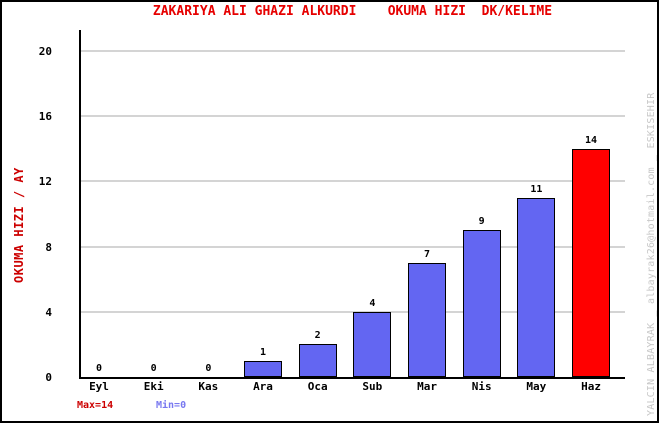 The image size is (665, 430). I want to click on x-tick-label: Kas, so click(208, 386).